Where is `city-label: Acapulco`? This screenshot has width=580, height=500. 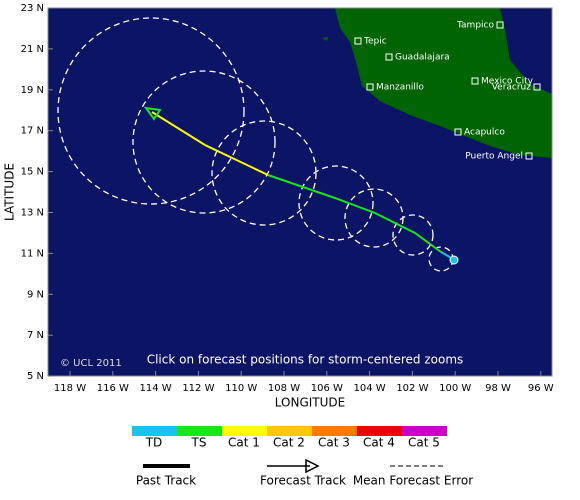 city-label: Acapulco is located at coordinates (484, 133).